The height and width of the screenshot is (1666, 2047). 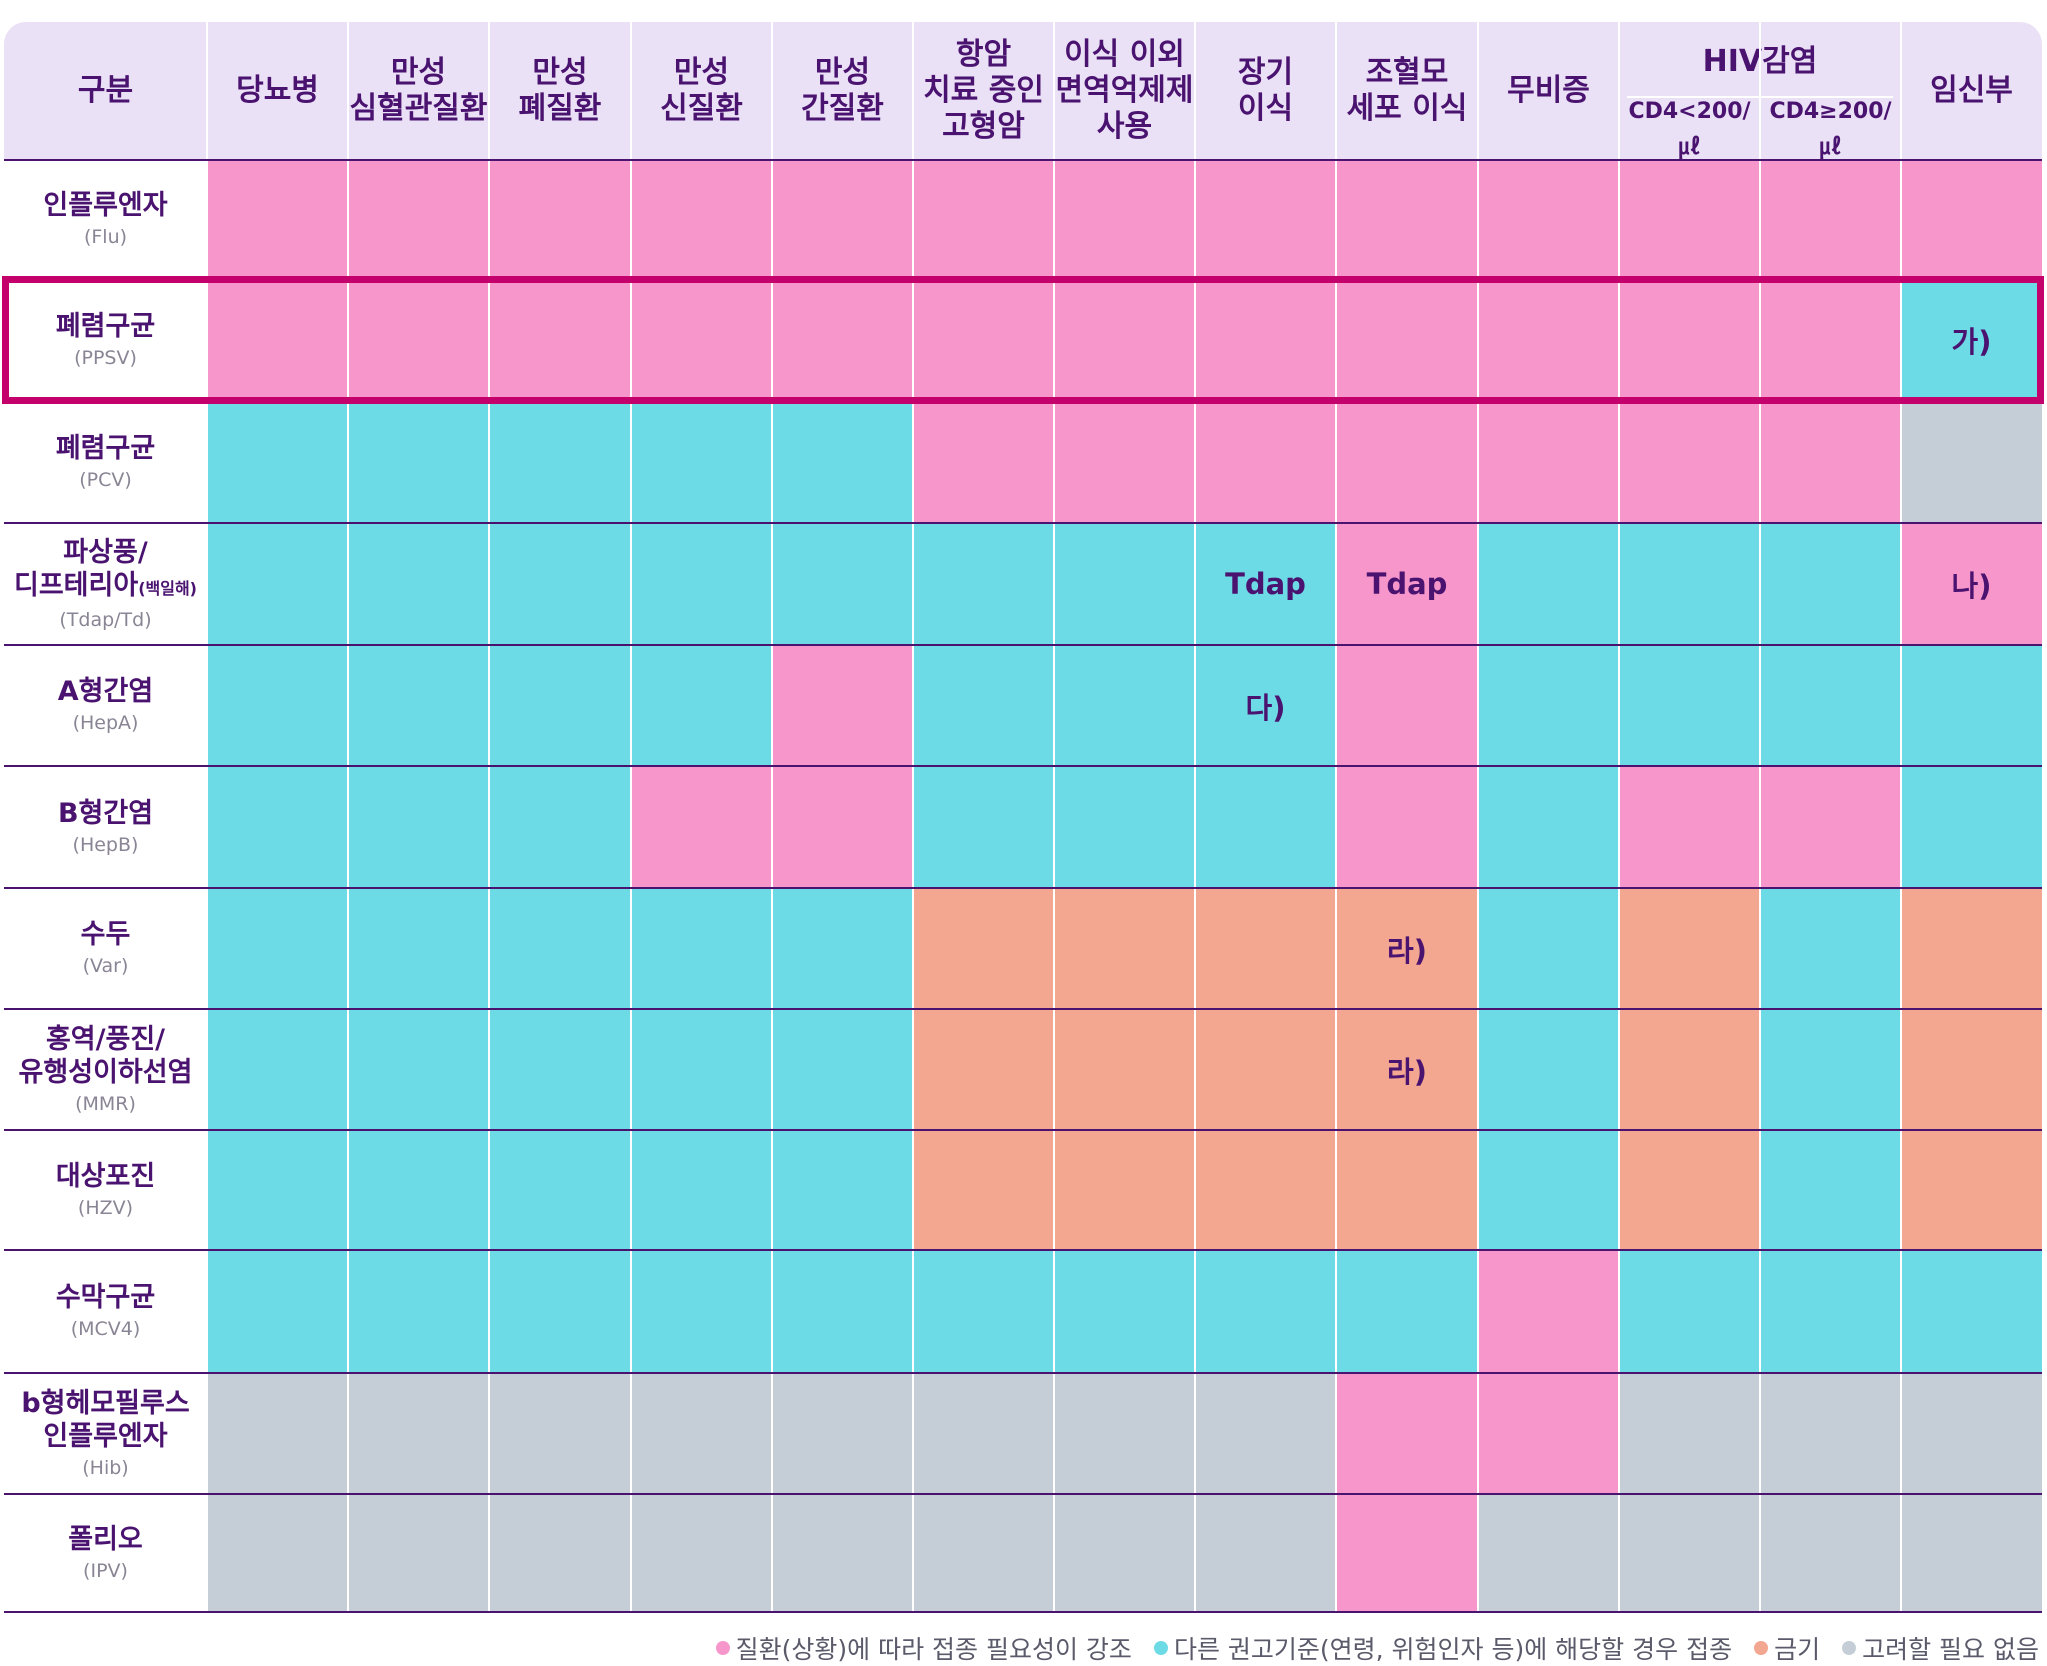 I want to click on column-header: 조혈모 세포 이식, so click(x=1407, y=90).